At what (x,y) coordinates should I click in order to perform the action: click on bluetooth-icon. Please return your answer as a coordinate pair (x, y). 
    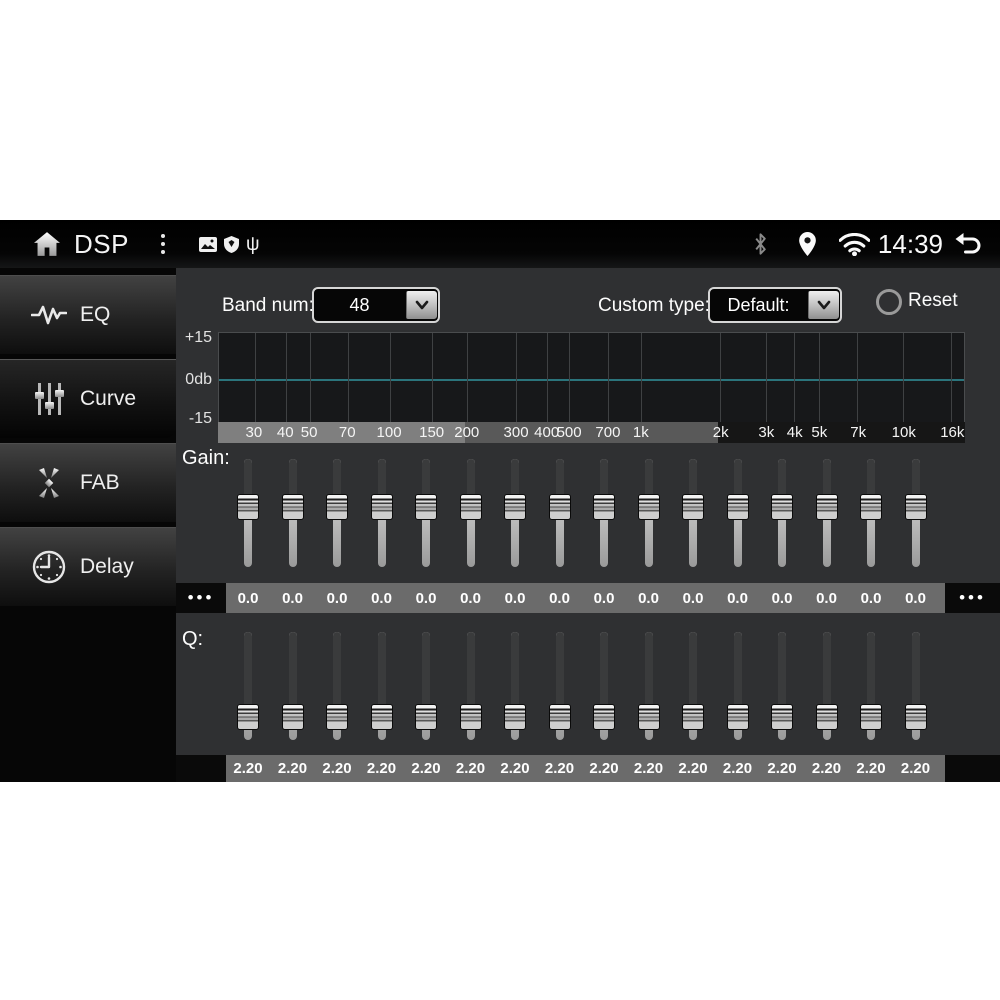
    Looking at the image, I should click on (760, 244).